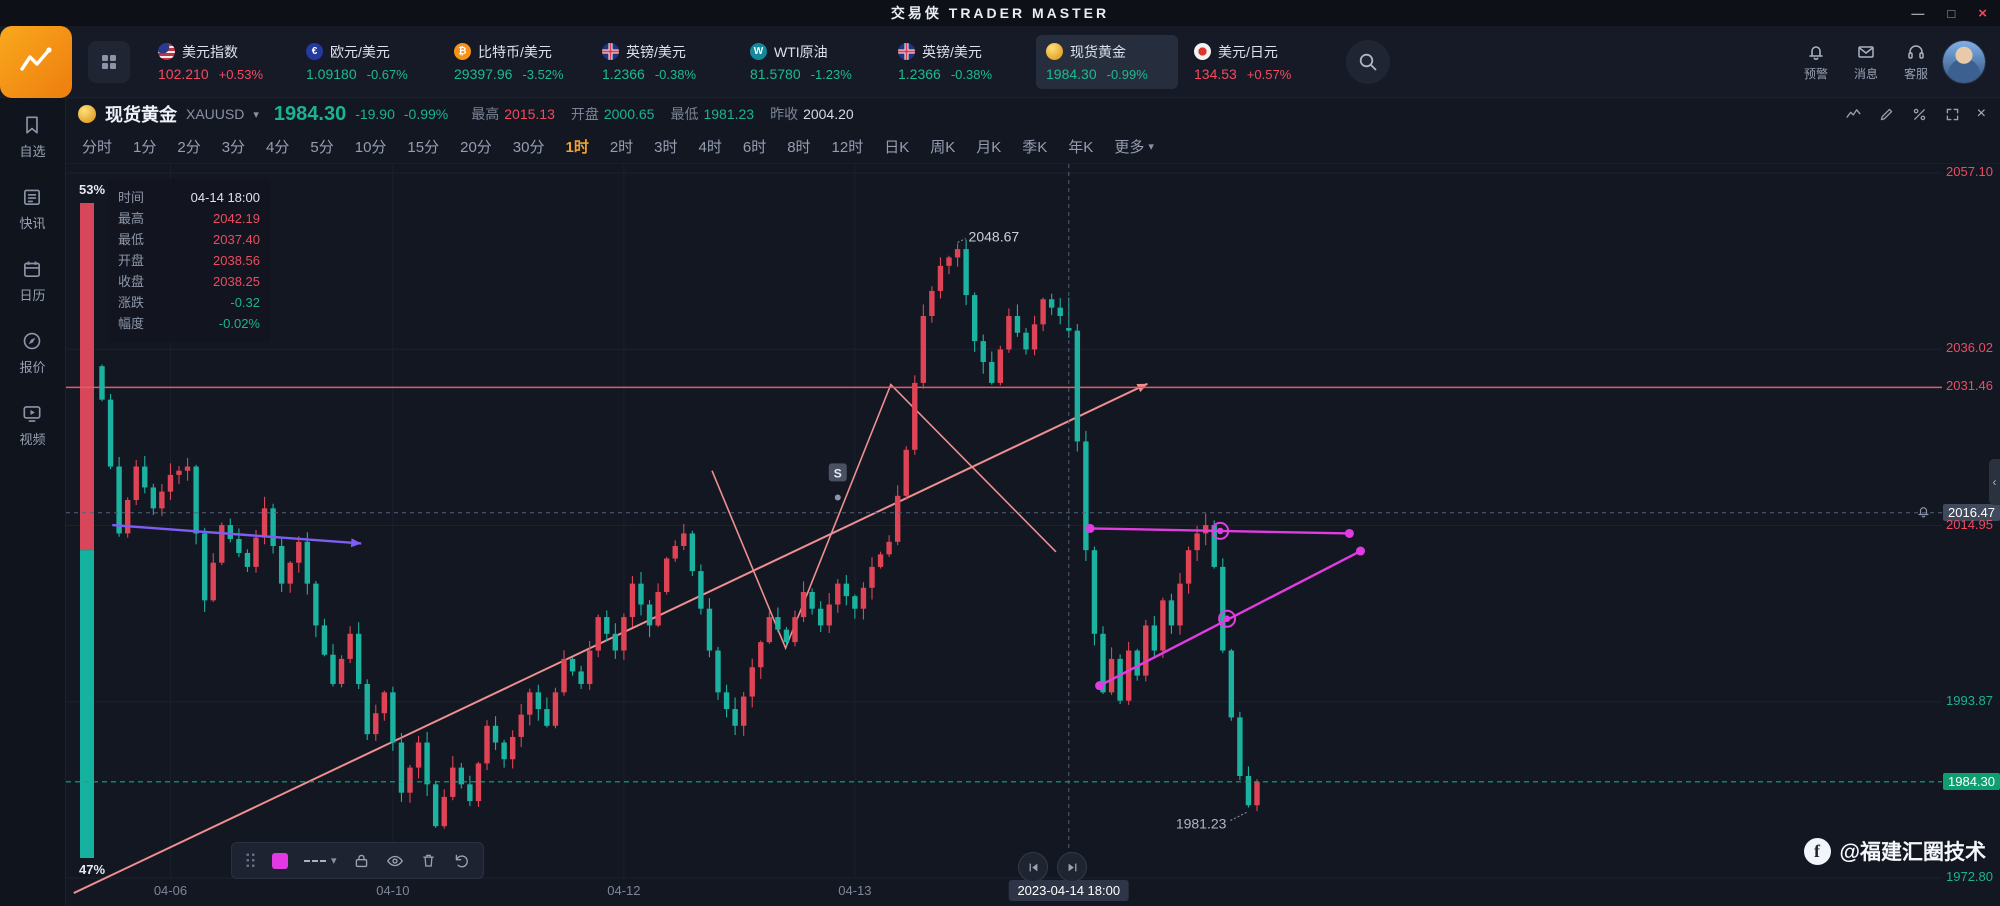 The image size is (2000, 906). What do you see at coordinates (1952, 114) in the screenshot?
I see `fullscreen-icon` at bounding box center [1952, 114].